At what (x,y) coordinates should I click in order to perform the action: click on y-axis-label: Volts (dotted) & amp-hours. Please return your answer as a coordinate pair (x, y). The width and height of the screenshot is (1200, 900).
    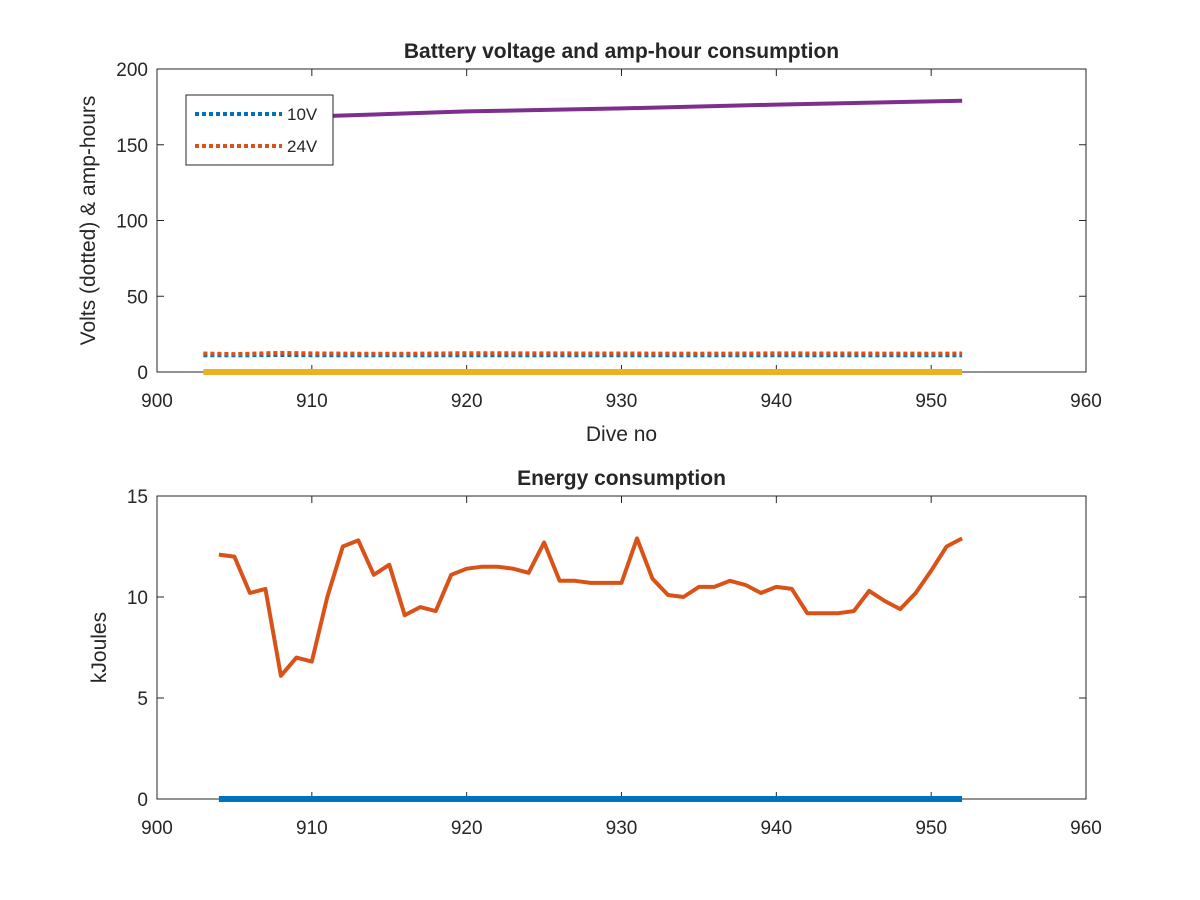
    Looking at the image, I should click on (88, 221).